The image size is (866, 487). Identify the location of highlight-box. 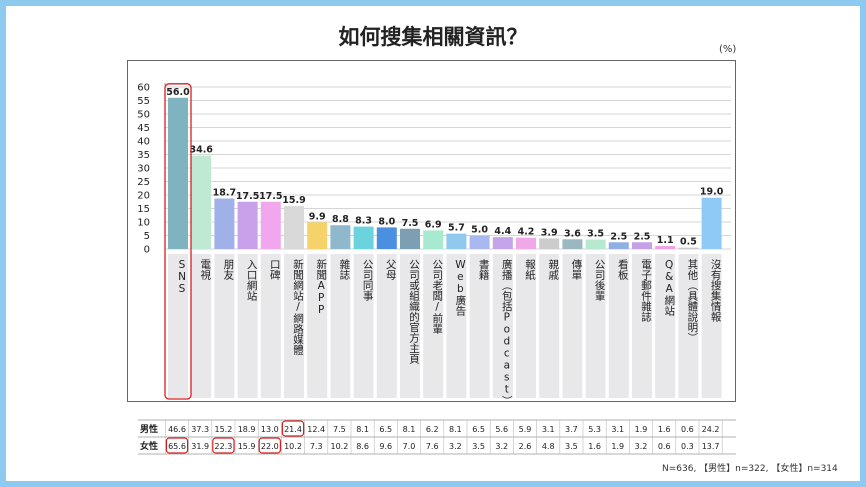
(178, 241).